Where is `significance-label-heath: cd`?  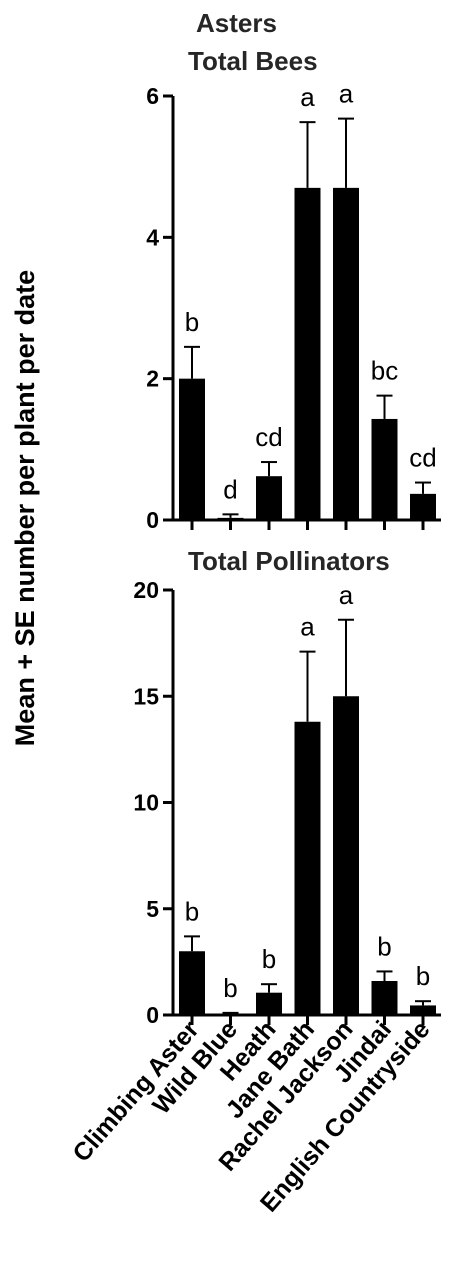
significance-label-heath: cd is located at coordinates (268, 437).